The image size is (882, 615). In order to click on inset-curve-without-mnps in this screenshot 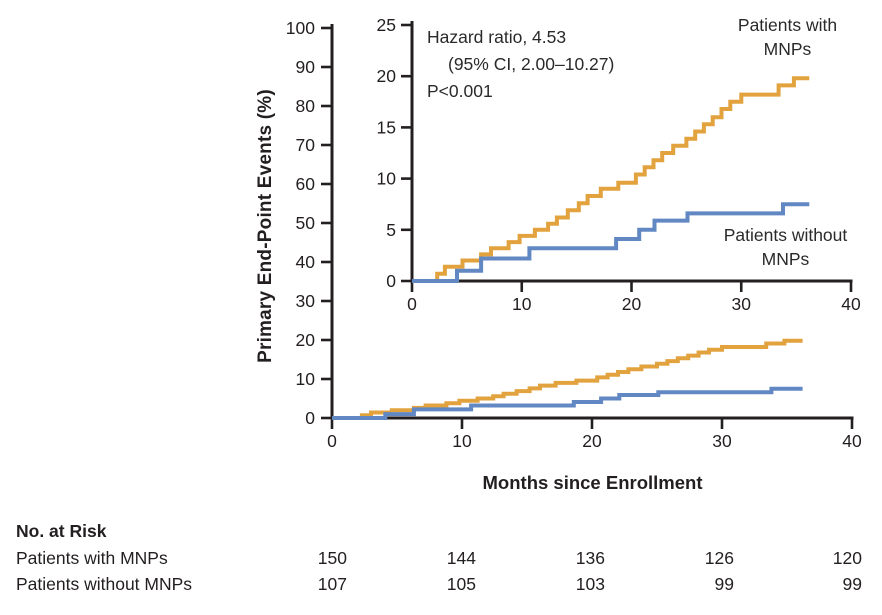, I will do `click(611, 242)`.